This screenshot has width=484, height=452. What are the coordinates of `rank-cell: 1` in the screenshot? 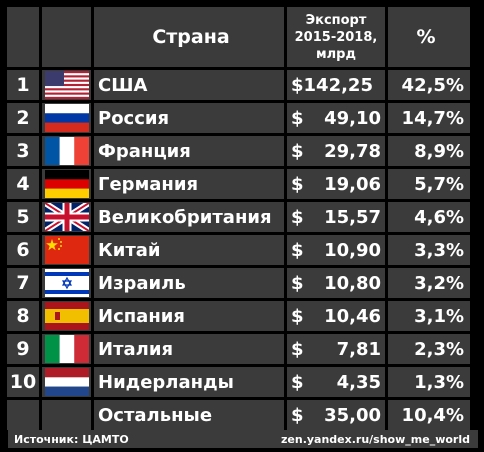 It's located at (23, 85).